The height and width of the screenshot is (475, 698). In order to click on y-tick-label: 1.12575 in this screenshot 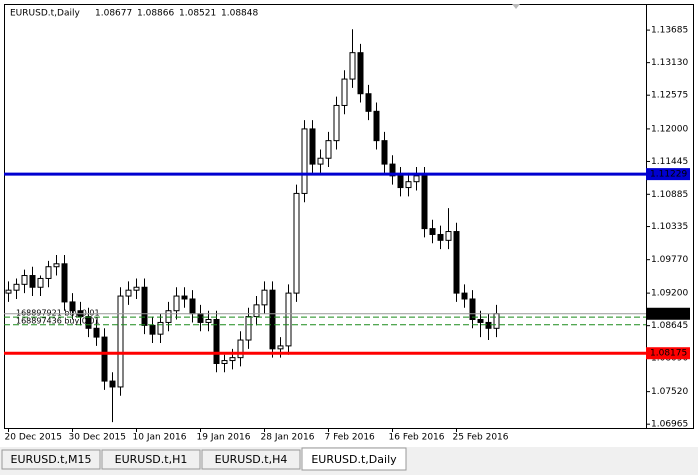, I will do `click(669, 96)`.